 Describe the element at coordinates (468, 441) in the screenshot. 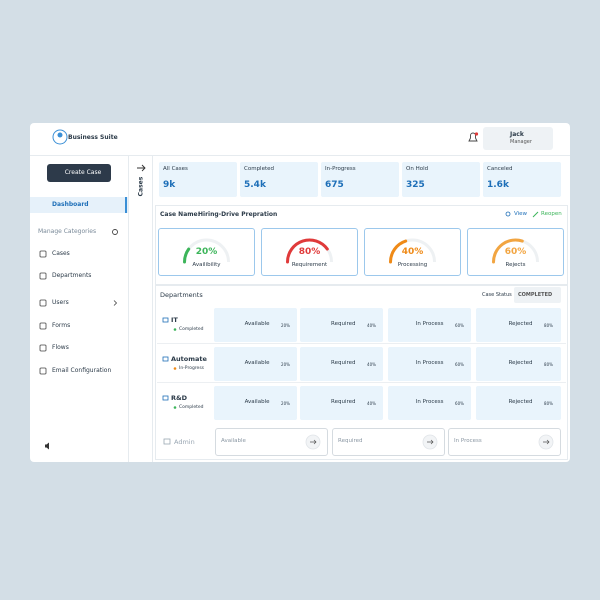

I see `admin-cell-label: In Process` at that location.